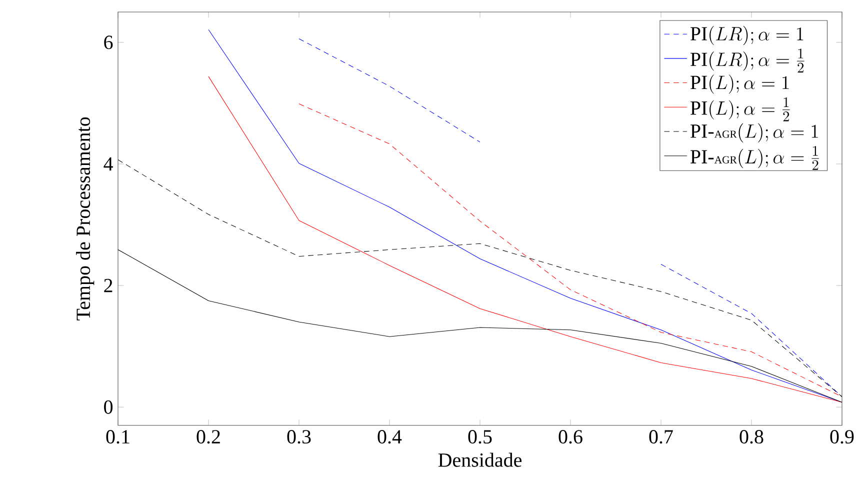 This screenshot has height=493, width=863. Describe the element at coordinates (85, 218) in the screenshot. I see `y-axis-title: Tempo de Processamento` at that location.